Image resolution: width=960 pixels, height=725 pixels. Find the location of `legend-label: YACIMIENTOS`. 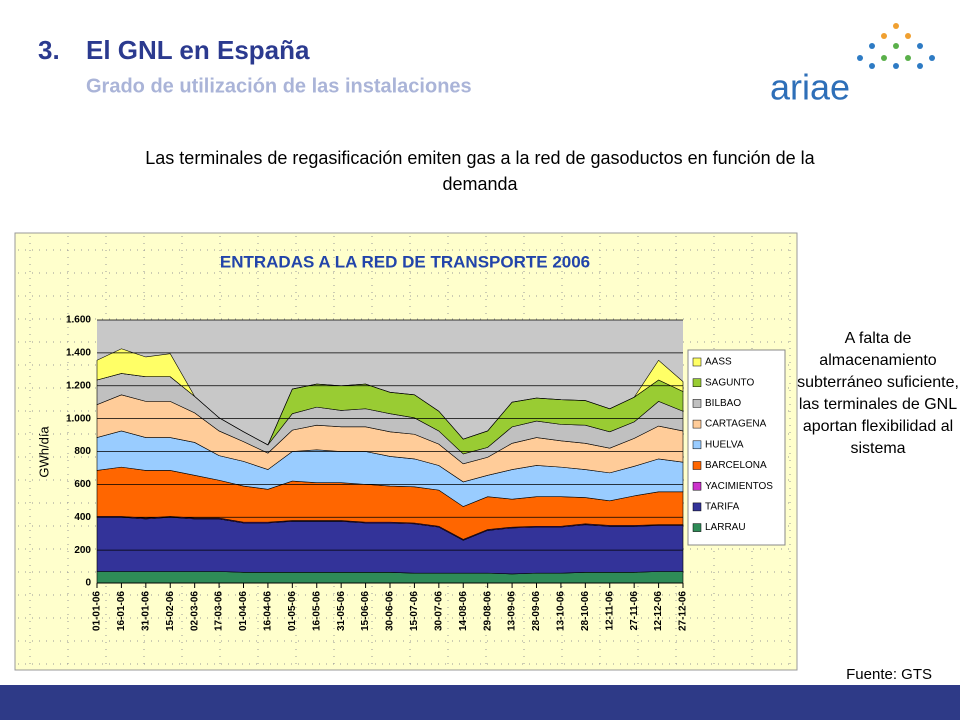

legend-label: YACIMIENTOS is located at coordinates (739, 486).